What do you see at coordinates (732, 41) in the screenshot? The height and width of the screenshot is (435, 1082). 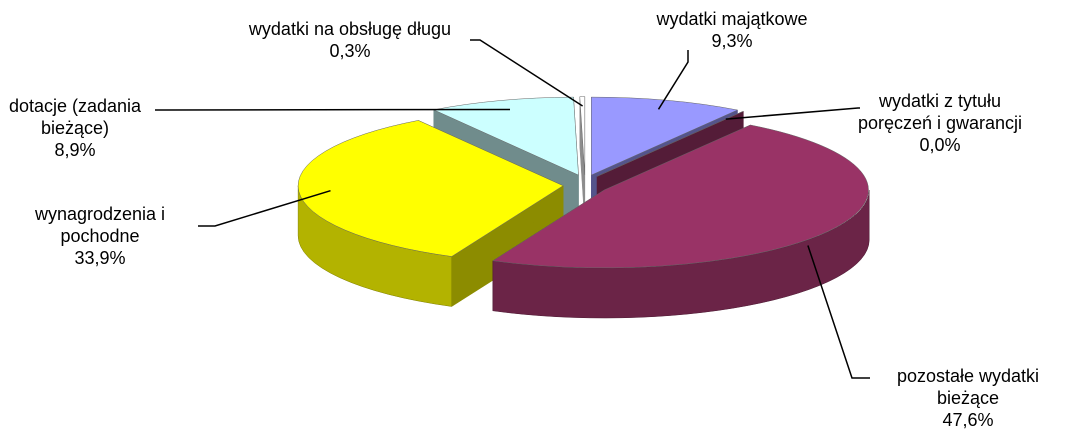 I see `value-label: 9,3%` at bounding box center [732, 41].